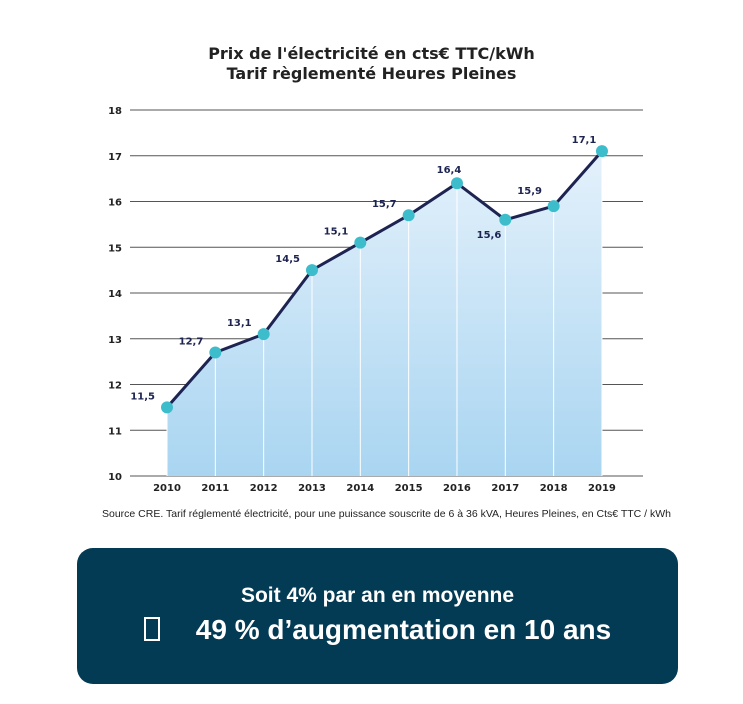 The image size is (743, 704). What do you see at coordinates (287, 259) in the screenshot?
I see `data-label: 14,5` at bounding box center [287, 259].